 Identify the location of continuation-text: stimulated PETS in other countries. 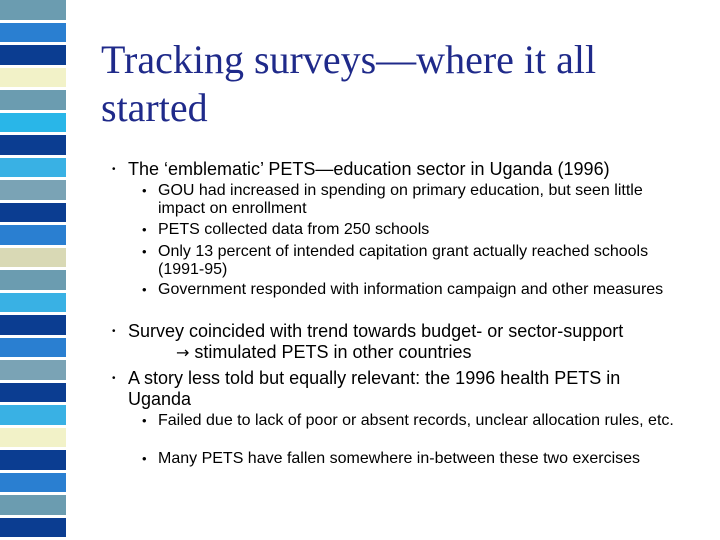
(333, 352).